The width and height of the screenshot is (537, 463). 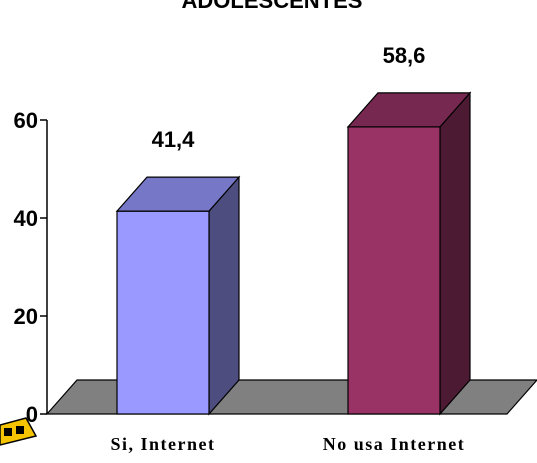 I want to click on y-tick-label: 20, so click(x=26, y=316).